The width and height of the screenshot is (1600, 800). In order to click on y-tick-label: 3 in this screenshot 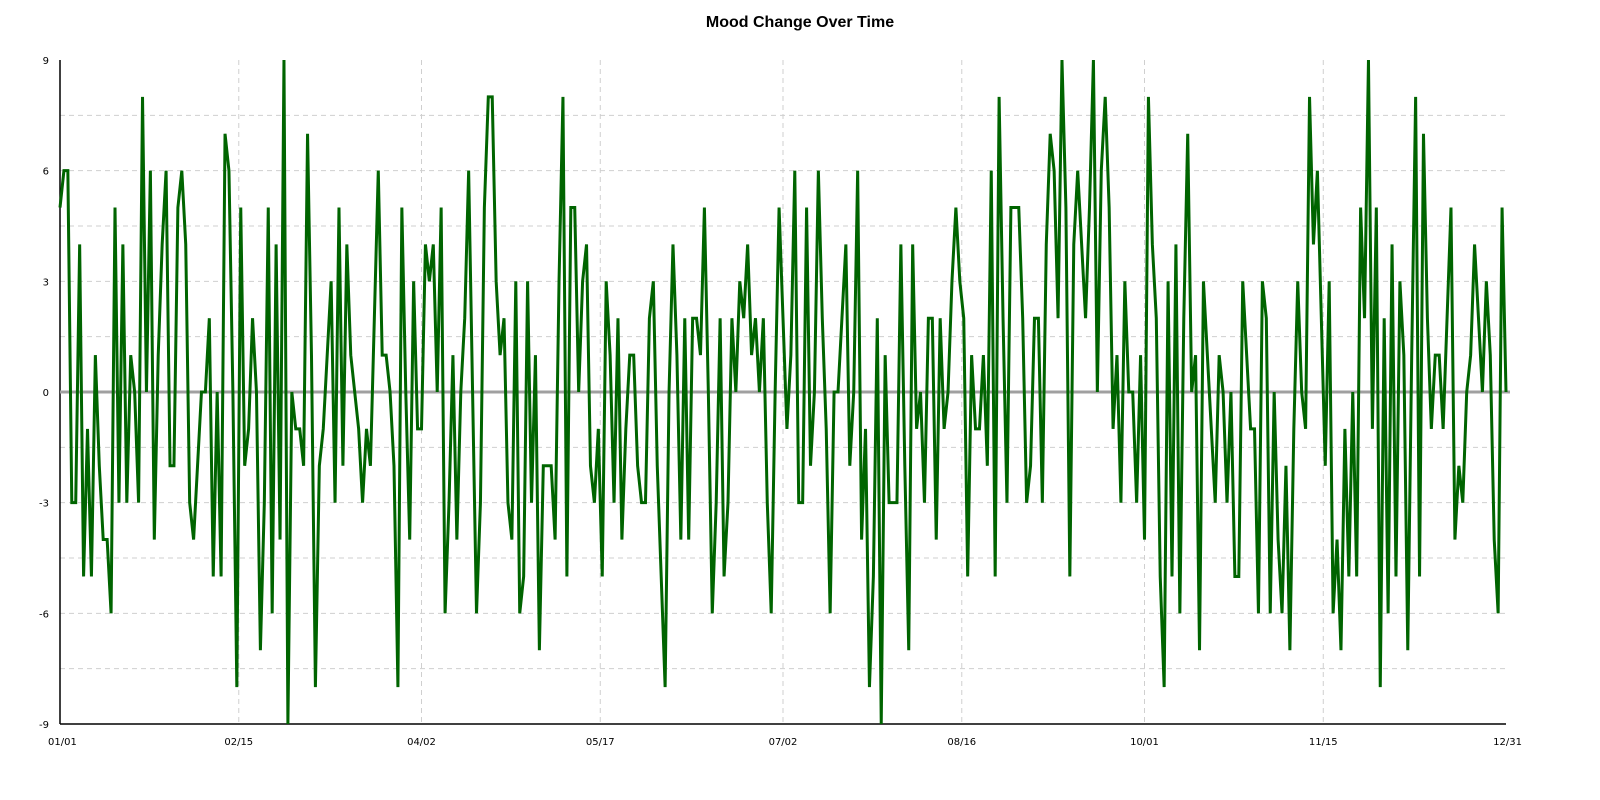, I will do `click(46, 282)`.